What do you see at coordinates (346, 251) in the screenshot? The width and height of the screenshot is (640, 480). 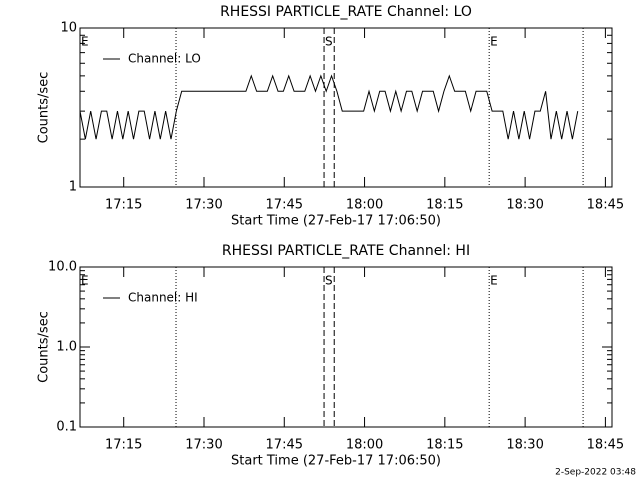 I see `chart-title: RHESSI PARTICLE_RATE Channel: HI` at bounding box center [346, 251].